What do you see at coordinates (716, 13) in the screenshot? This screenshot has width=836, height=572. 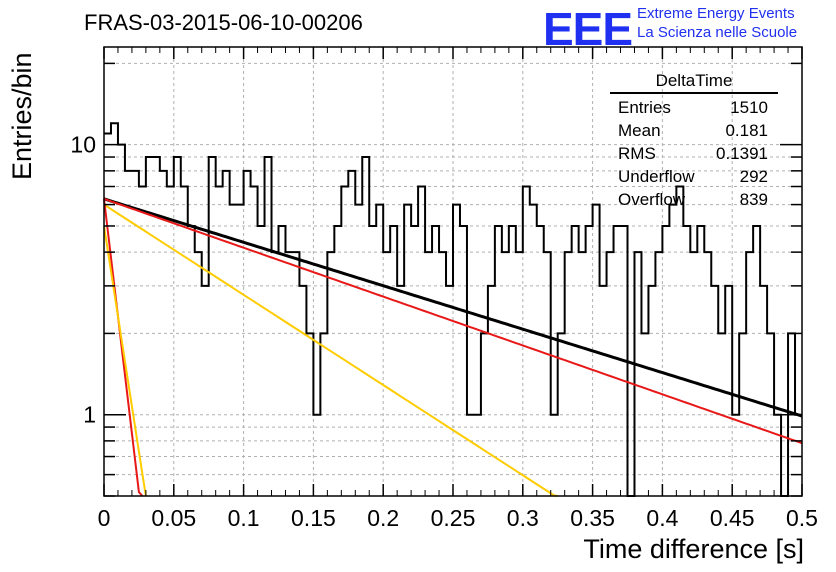 I see `logo-line-1: Extreme Energy Events` at bounding box center [716, 13].